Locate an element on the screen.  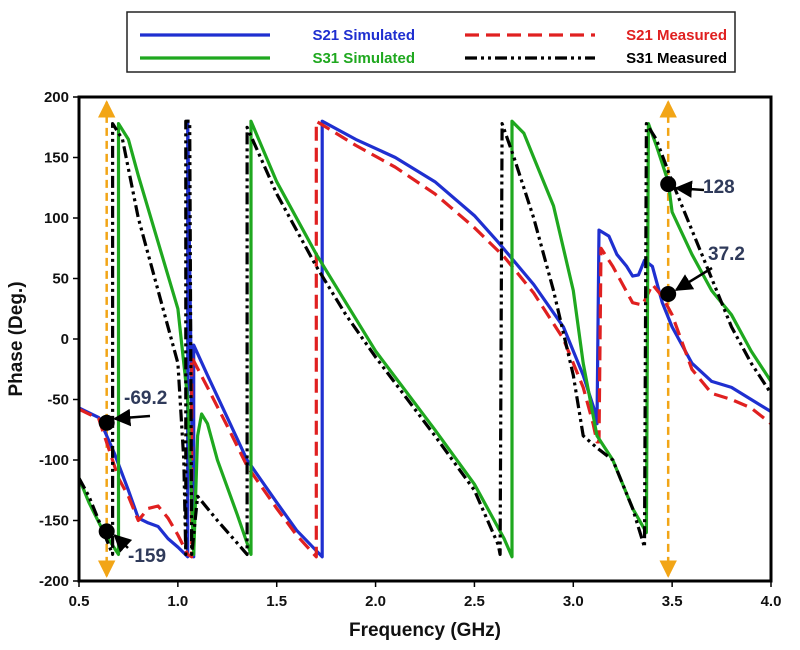
legend-label: S21 Measured is located at coordinates (676, 35).